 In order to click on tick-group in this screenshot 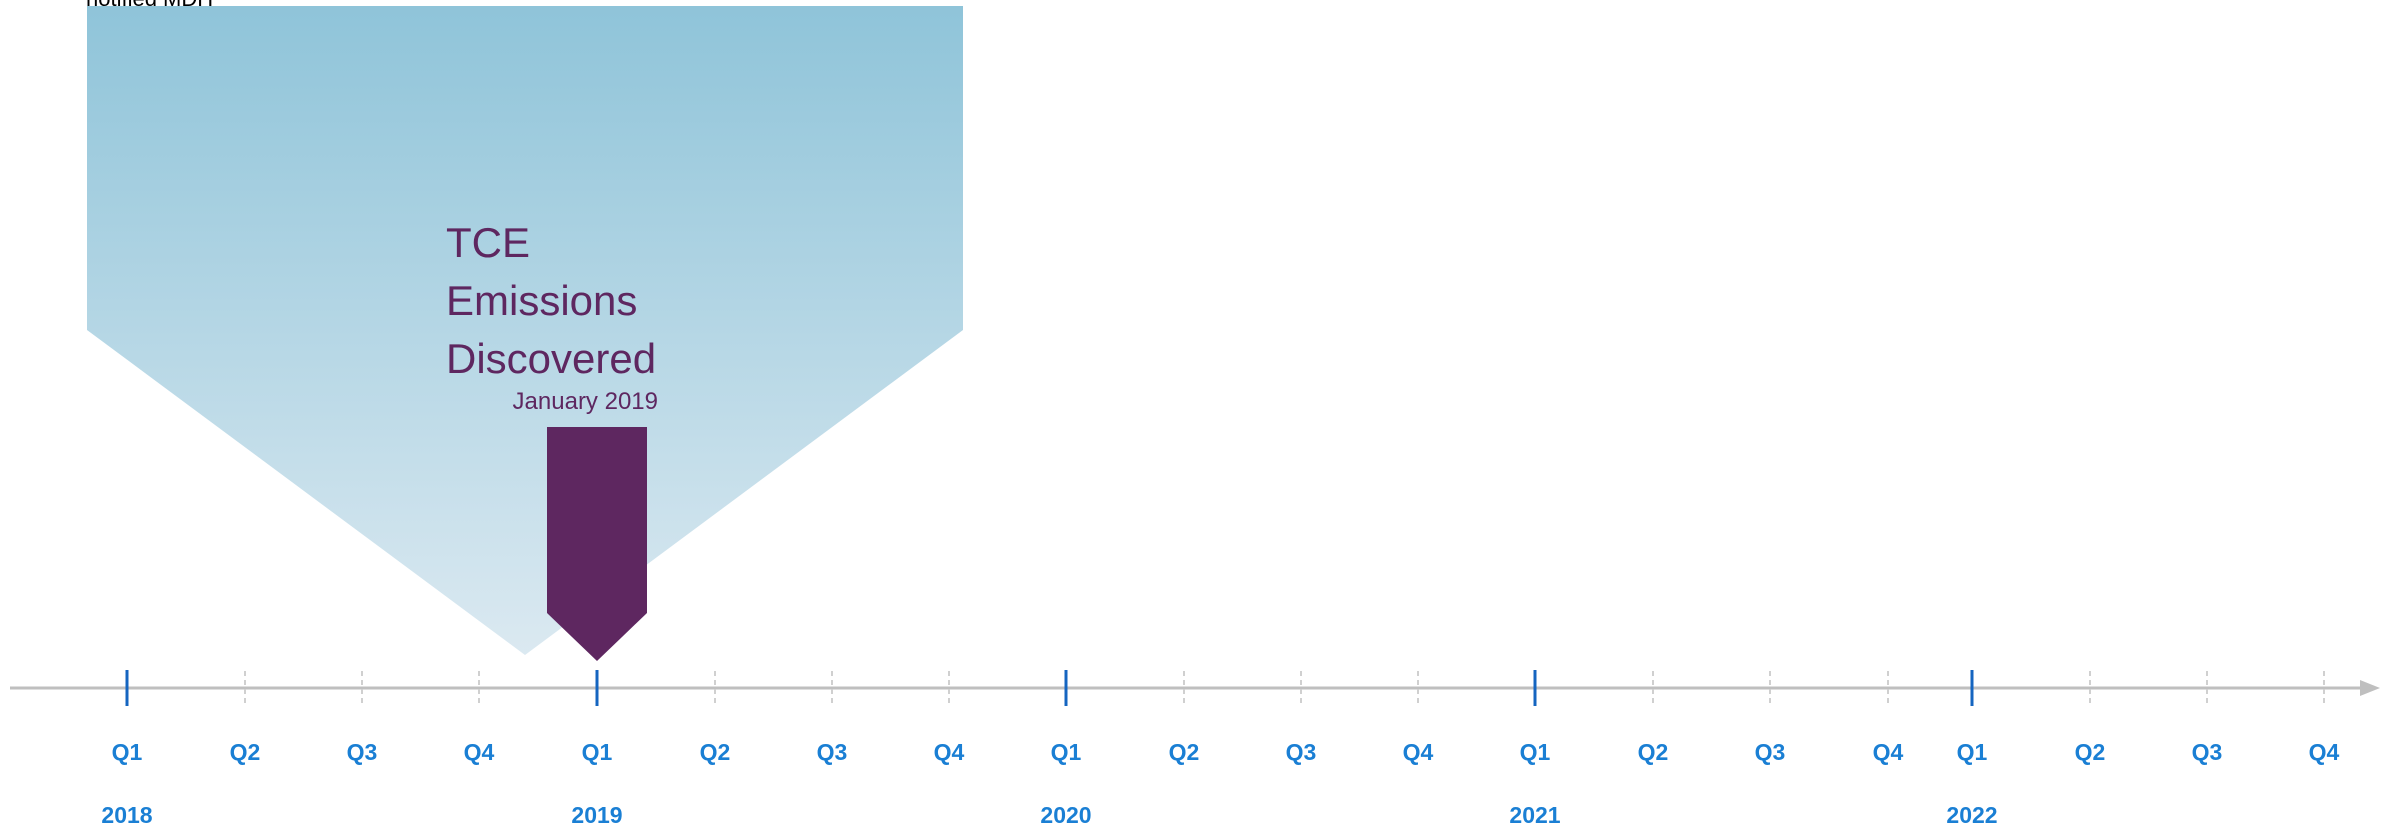, I will do `click(1225, 688)`.